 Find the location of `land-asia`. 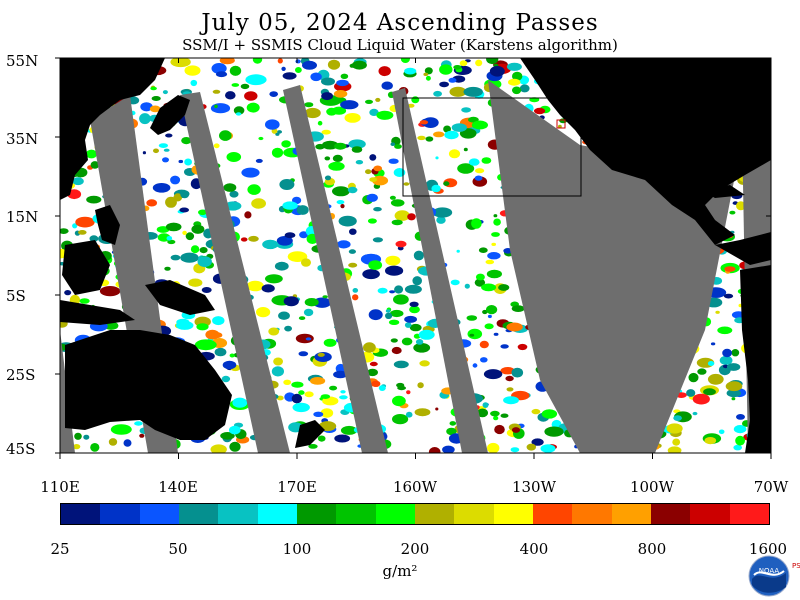

land-asia is located at coordinates (112, 129).